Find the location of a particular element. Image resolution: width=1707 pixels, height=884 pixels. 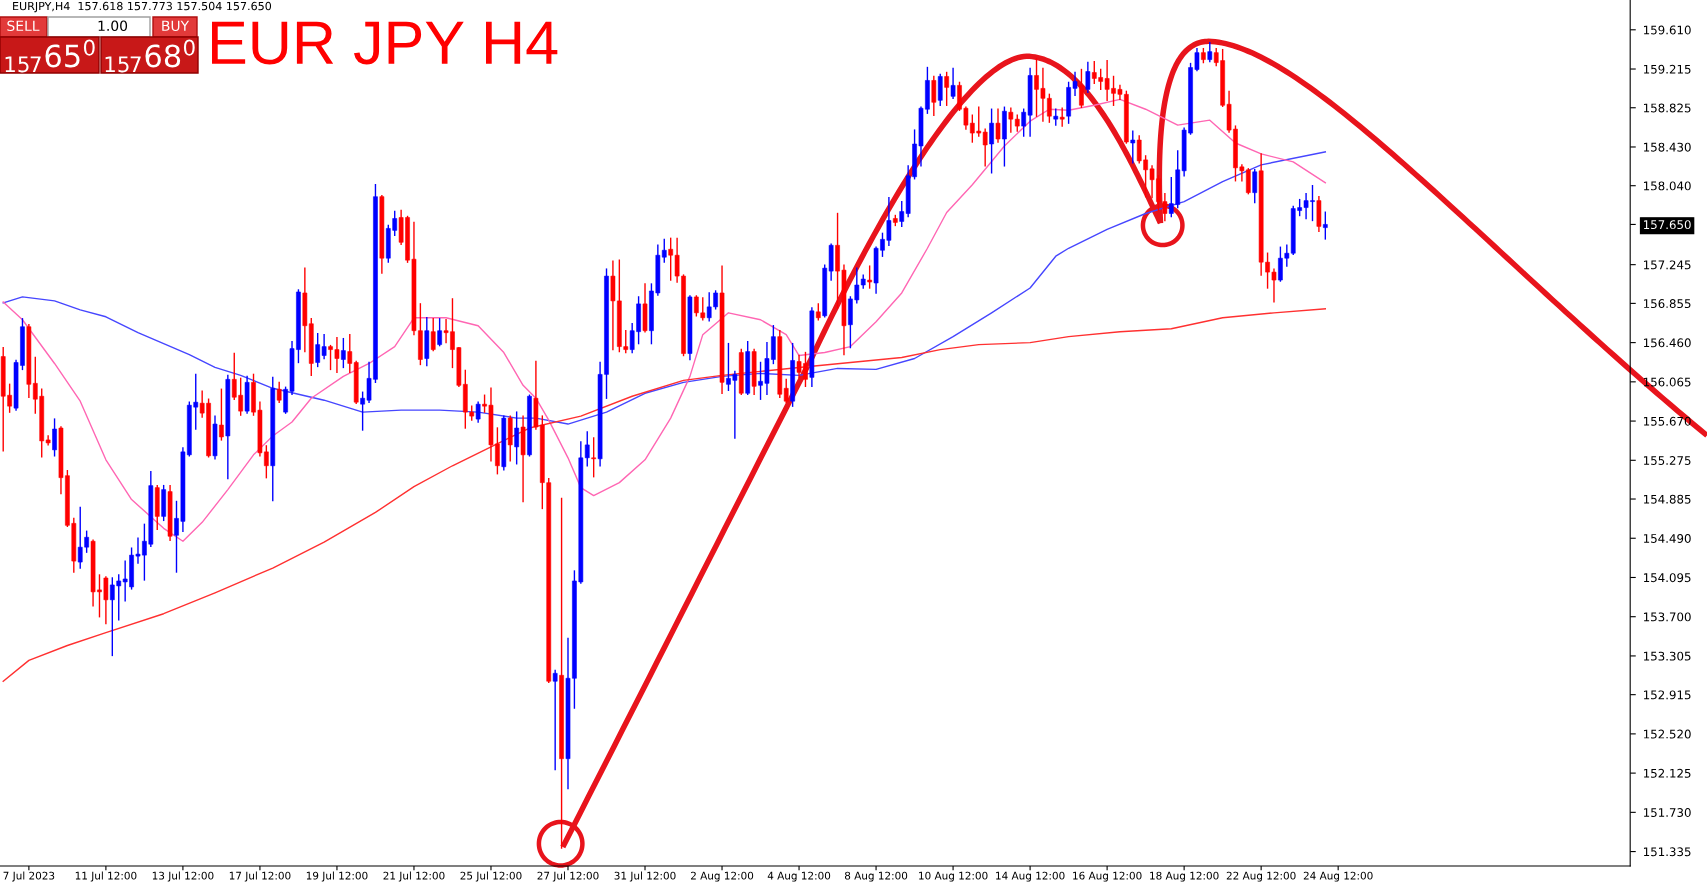

y-tick-label: 156.460 is located at coordinates (1667, 343).